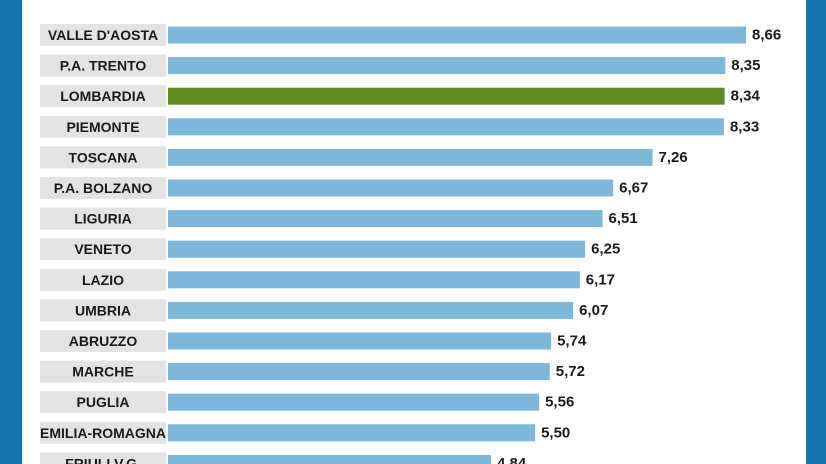  I want to click on value-label: 6,67, so click(633, 188).